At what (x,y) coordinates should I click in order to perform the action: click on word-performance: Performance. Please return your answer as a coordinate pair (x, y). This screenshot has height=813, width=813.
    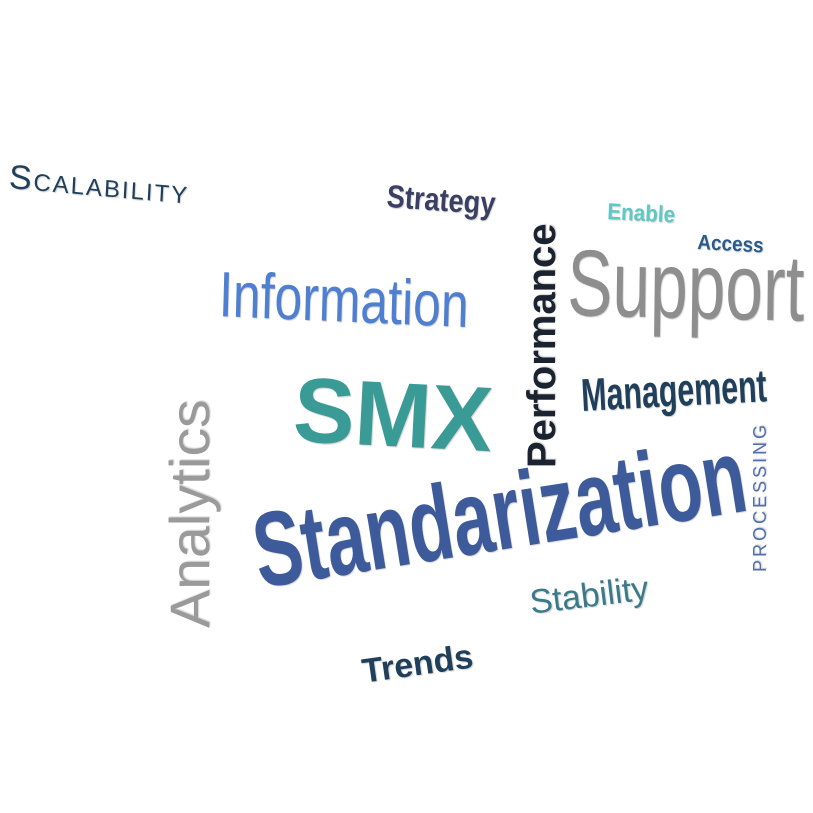
    Looking at the image, I should click on (542, 345).